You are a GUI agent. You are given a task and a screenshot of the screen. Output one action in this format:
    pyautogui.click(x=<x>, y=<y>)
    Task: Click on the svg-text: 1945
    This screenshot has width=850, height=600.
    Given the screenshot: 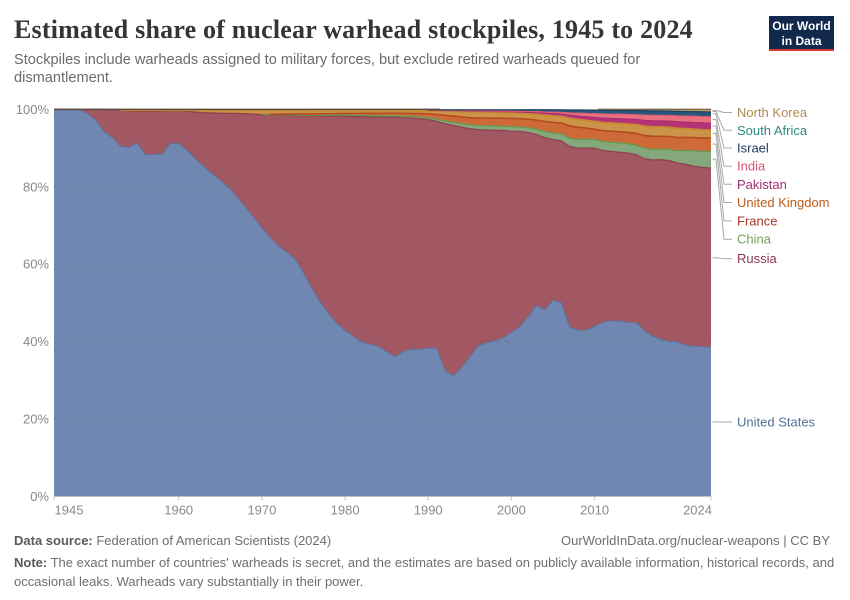 What is the action you would take?
    pyautogui.click(x=69, y=510)
    